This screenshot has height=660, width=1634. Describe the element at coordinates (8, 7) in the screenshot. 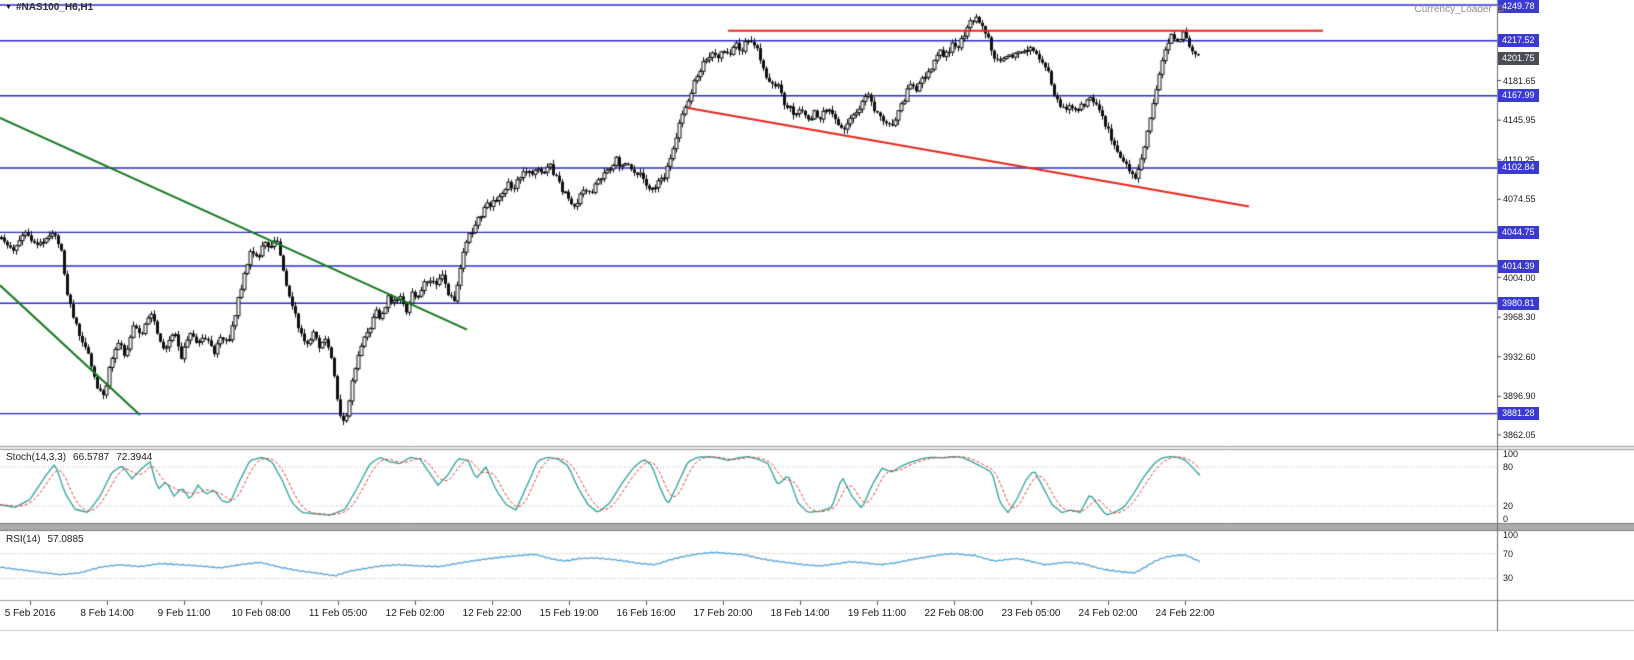

I see `symbol-dropdown-icon: ▼` at that location.